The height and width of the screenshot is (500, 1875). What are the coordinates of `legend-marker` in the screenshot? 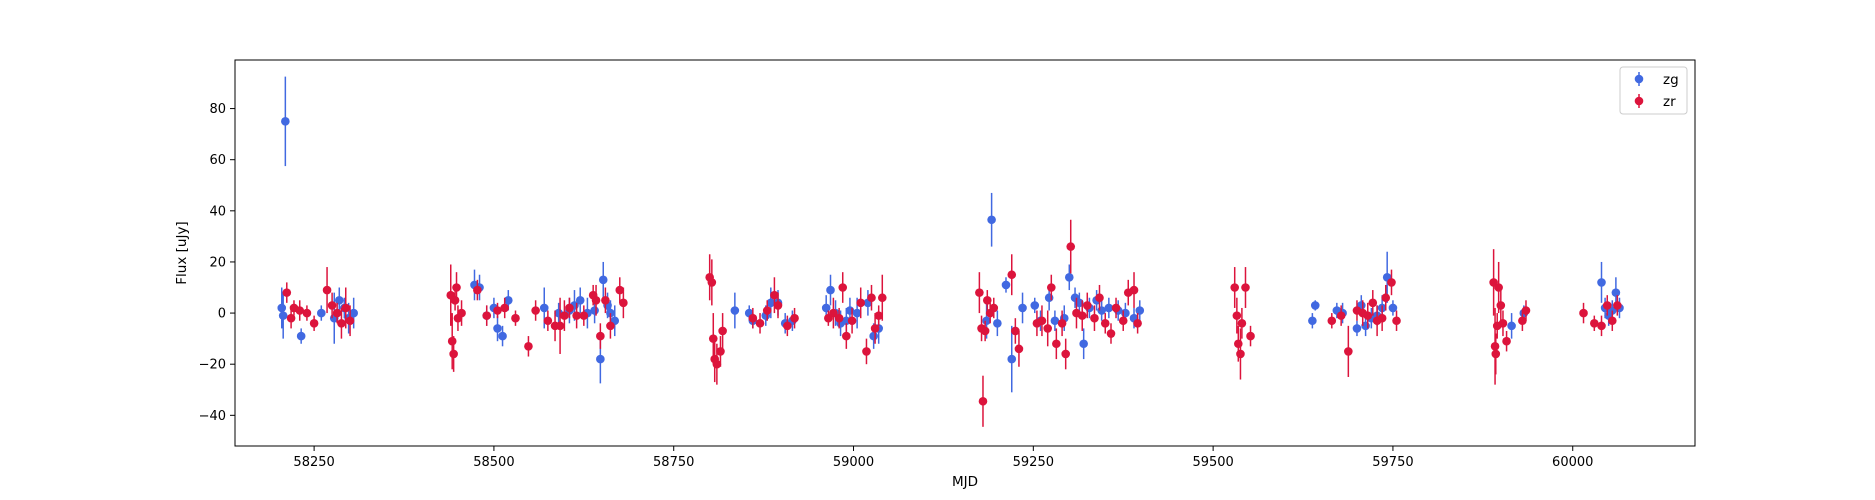 It's located at (1639, 79).